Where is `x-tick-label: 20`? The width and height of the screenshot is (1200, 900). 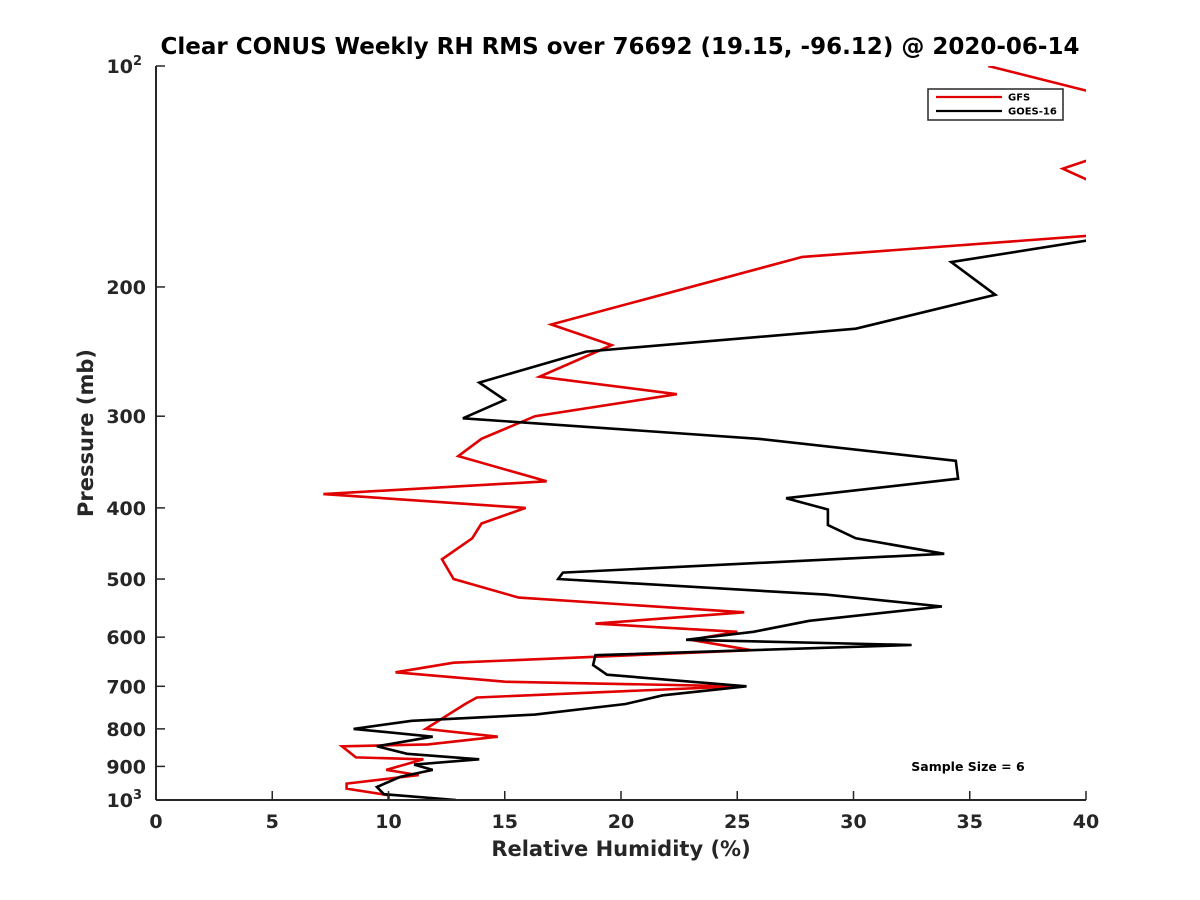
x-tick-label: 20 is located at coordinates (621, 822).